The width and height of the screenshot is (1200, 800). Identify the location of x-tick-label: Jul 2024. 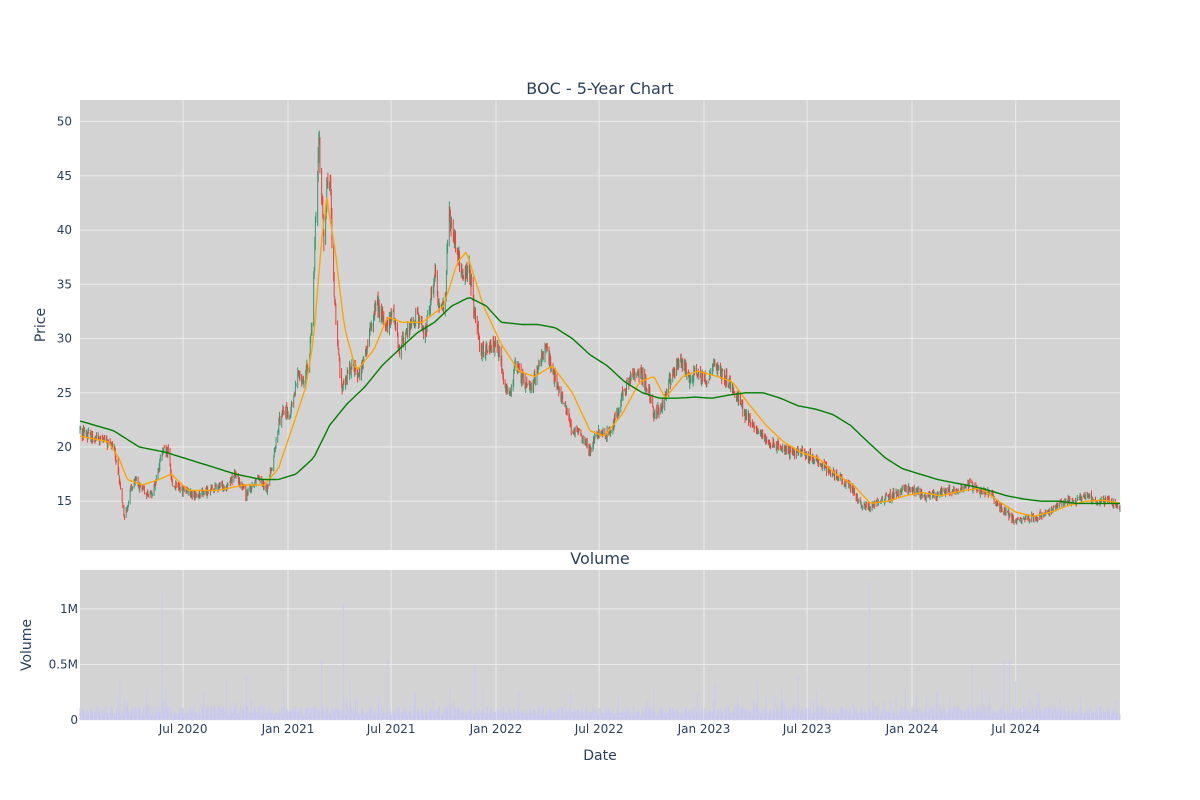
(1015, 729).